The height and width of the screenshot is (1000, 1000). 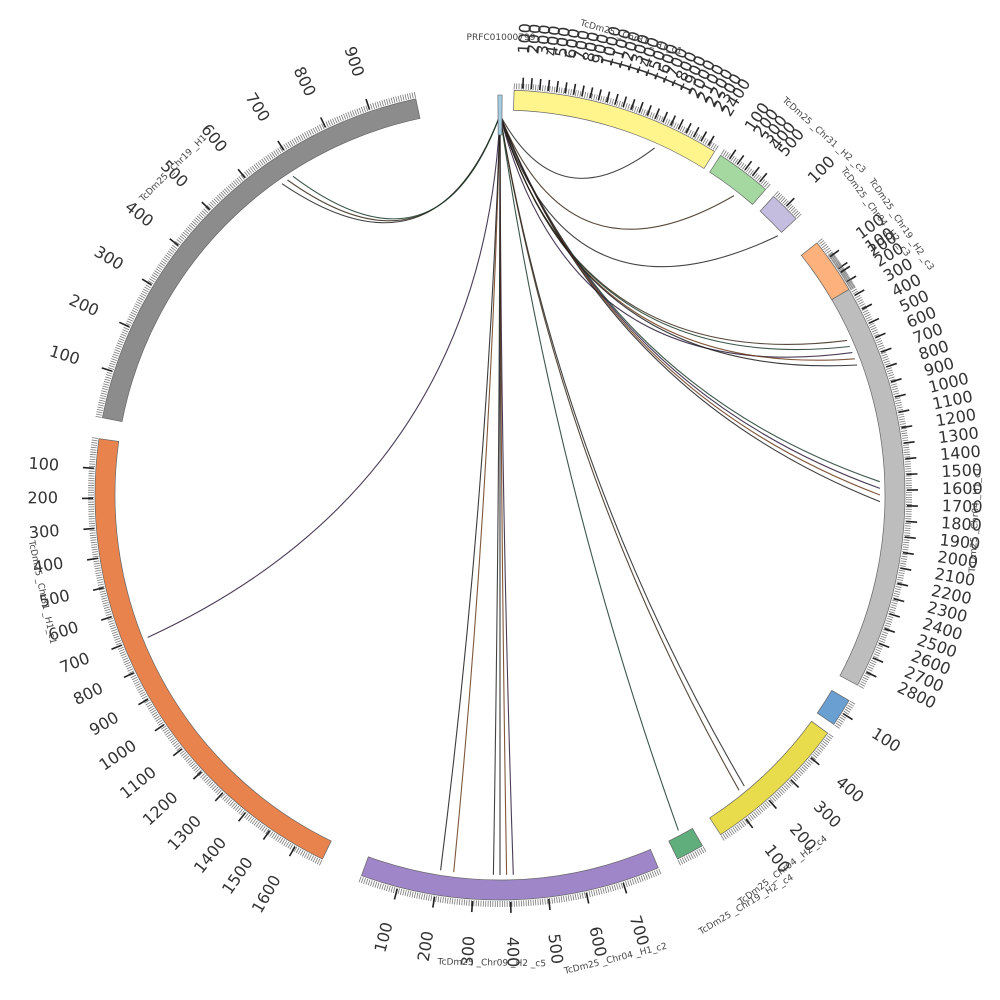 What do you see at coordinates (589, 472) in the screenshot?
I see `link-ribbon` at bounding box center [589, 472].